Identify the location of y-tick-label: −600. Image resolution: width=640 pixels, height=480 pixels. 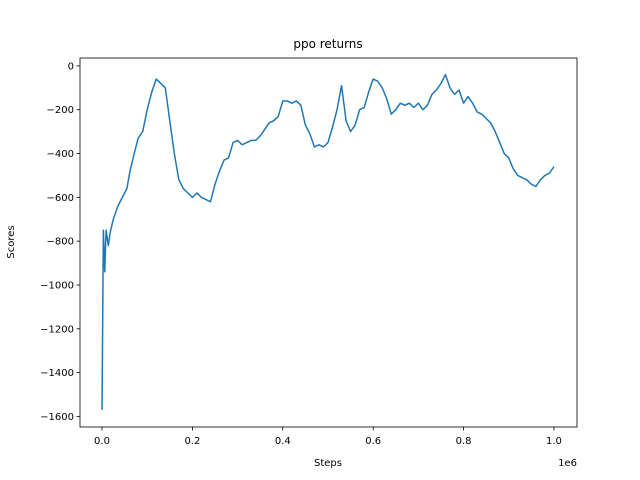
(60, 198).